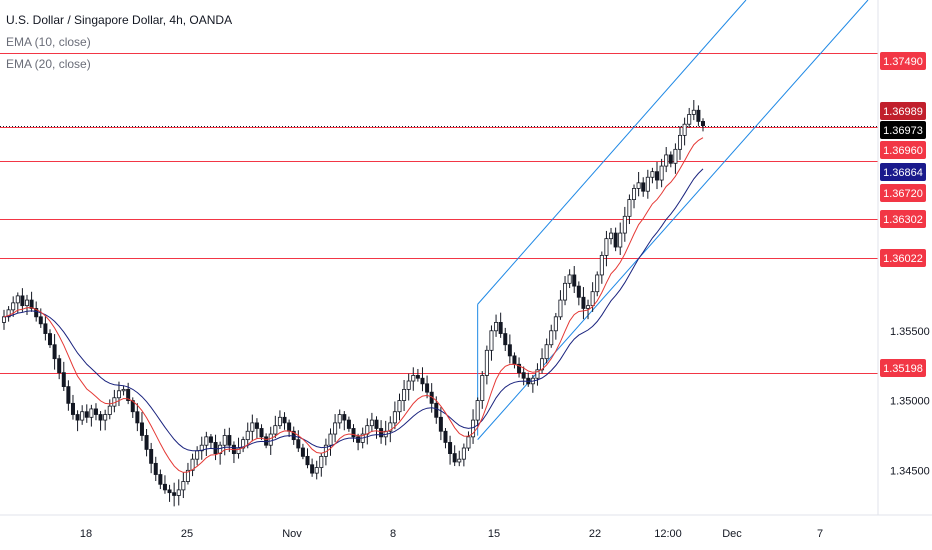  Describe the element at coordinates (48, 64) in the screenshot. I see `ema-20-legend: EMA (20, close)` at that location.